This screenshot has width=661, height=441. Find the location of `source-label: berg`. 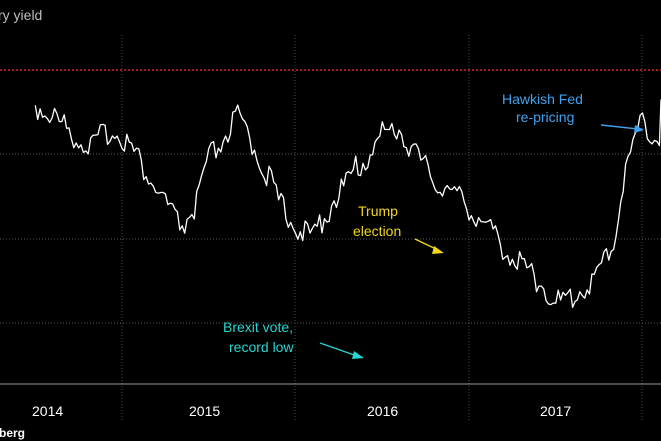

source-label: berg is located at coordinates (12, 433).